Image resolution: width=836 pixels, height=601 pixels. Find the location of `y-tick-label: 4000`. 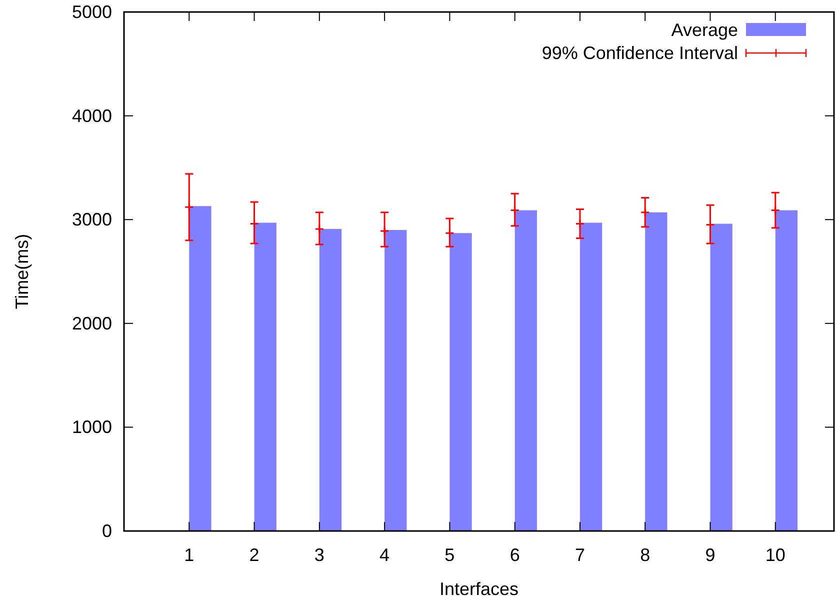

y-tick-label: 4000 is located at coordinates (92, 116).